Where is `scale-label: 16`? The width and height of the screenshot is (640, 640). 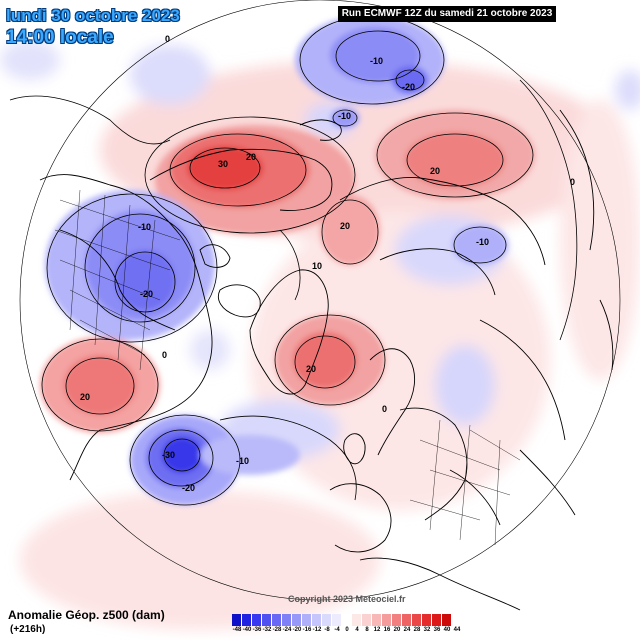 scale-label: 16 is located at coordinates (387, 630).